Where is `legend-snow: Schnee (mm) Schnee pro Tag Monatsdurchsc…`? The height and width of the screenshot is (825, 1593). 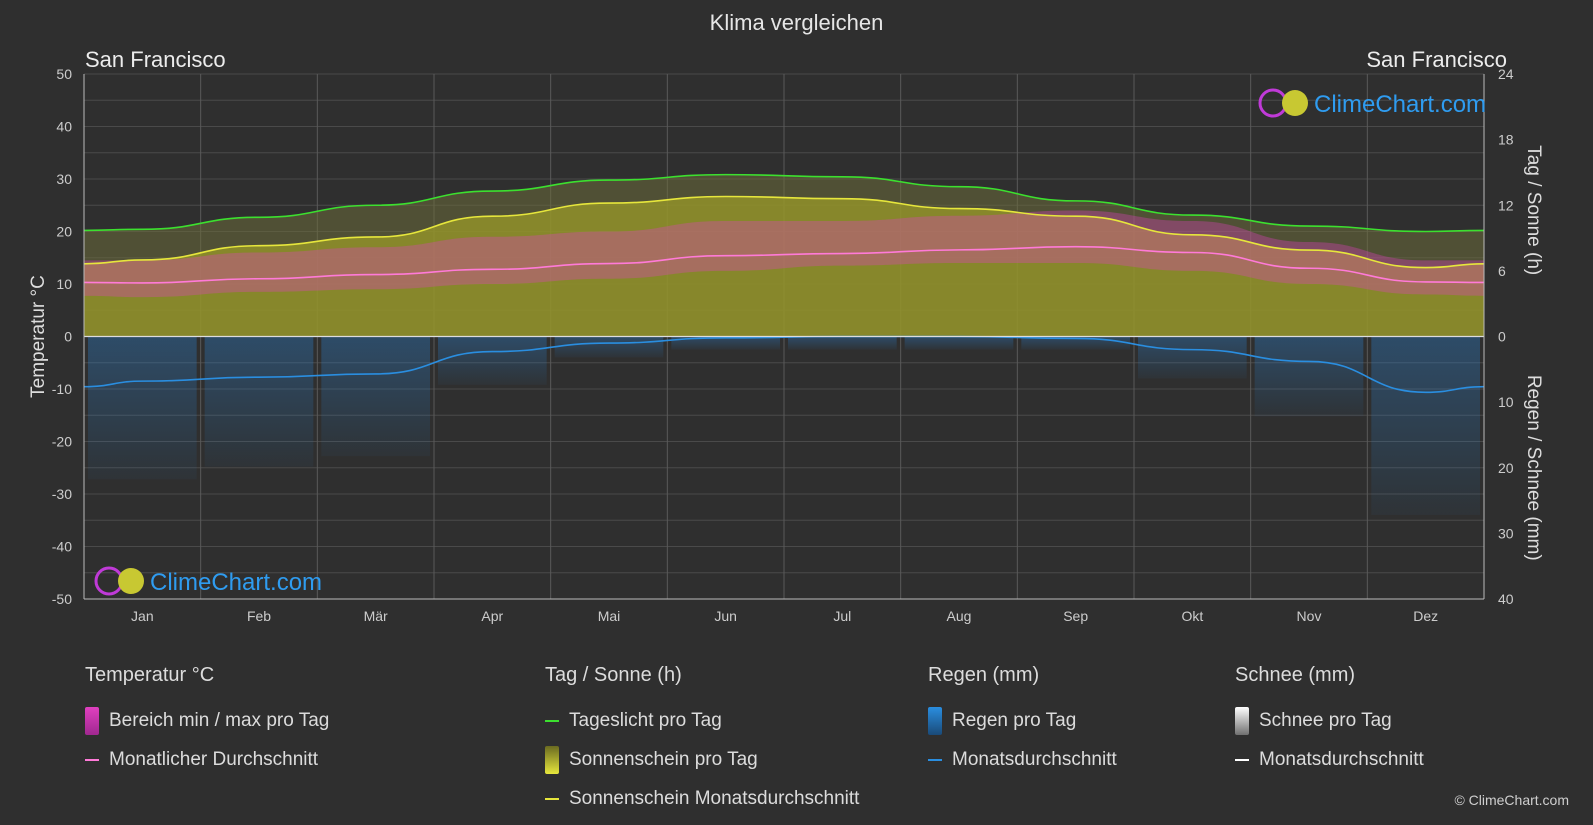 legend-snow: Schnee (mm) Schnee pro Tag Monatsdurchsc… is located at coordinates (1329, 721).